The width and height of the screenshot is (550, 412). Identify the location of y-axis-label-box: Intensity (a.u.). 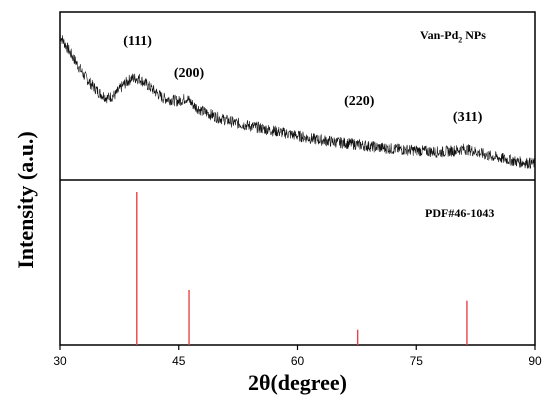
(26, 200).